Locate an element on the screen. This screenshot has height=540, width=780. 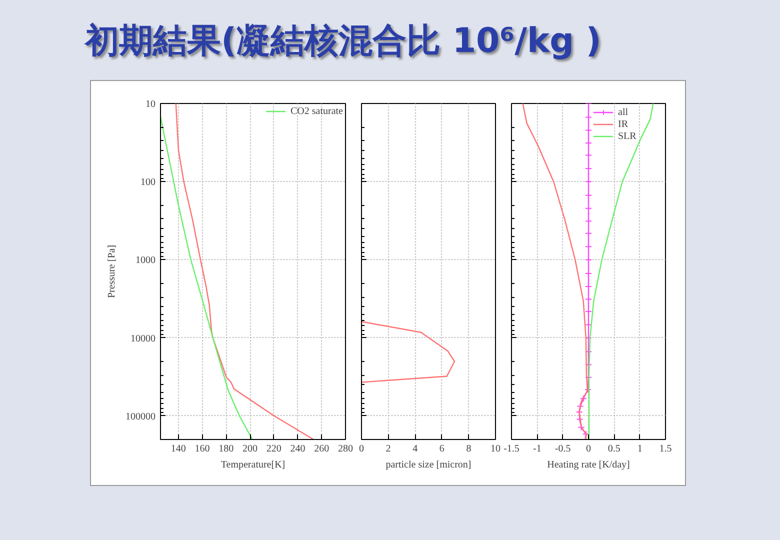
legend-label: all is located at coordinates (623, 112).